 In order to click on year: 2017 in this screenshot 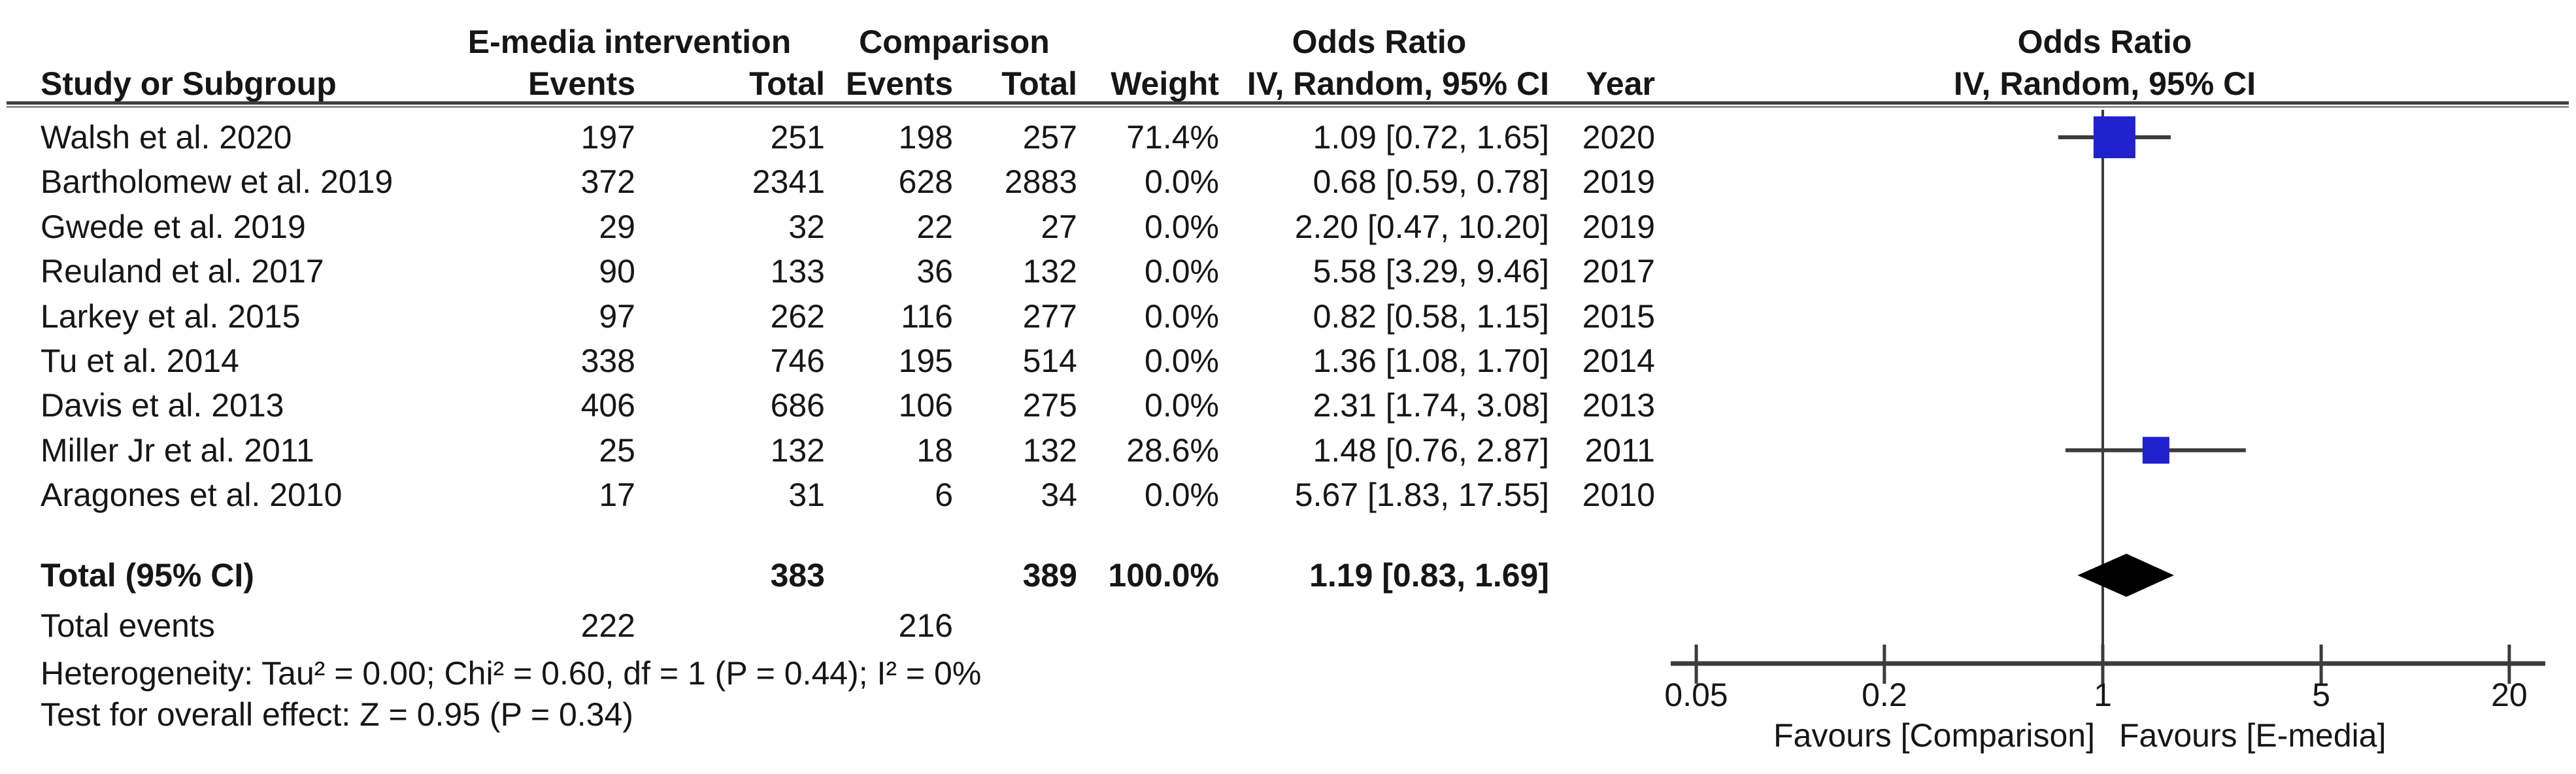, I will do `click(1618, 271)`.